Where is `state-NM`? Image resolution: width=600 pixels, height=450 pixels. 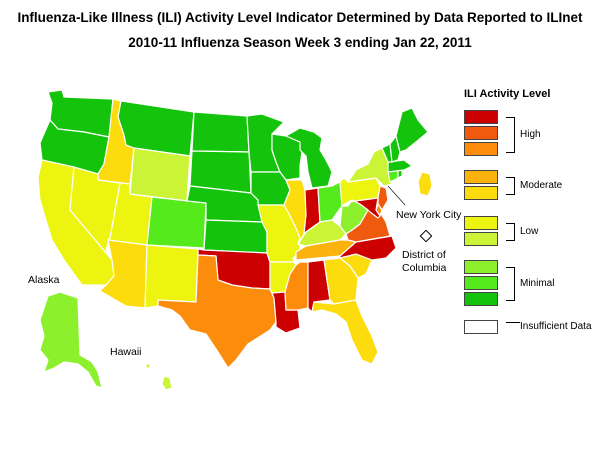
state-NM is located at coordinates (171, 276).